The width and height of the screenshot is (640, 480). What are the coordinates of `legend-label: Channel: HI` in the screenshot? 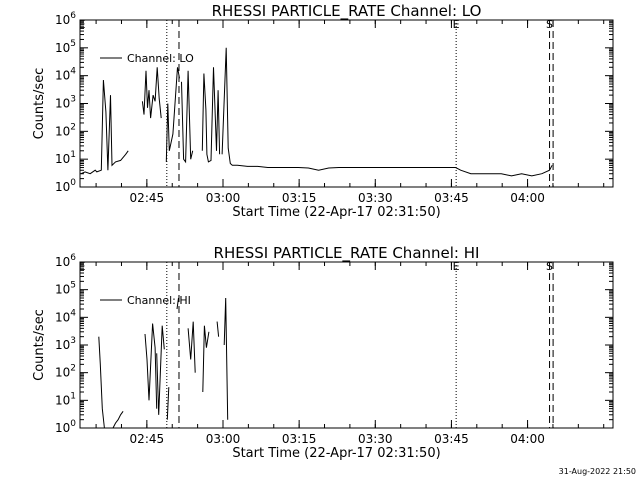 It's located at (159, 300).